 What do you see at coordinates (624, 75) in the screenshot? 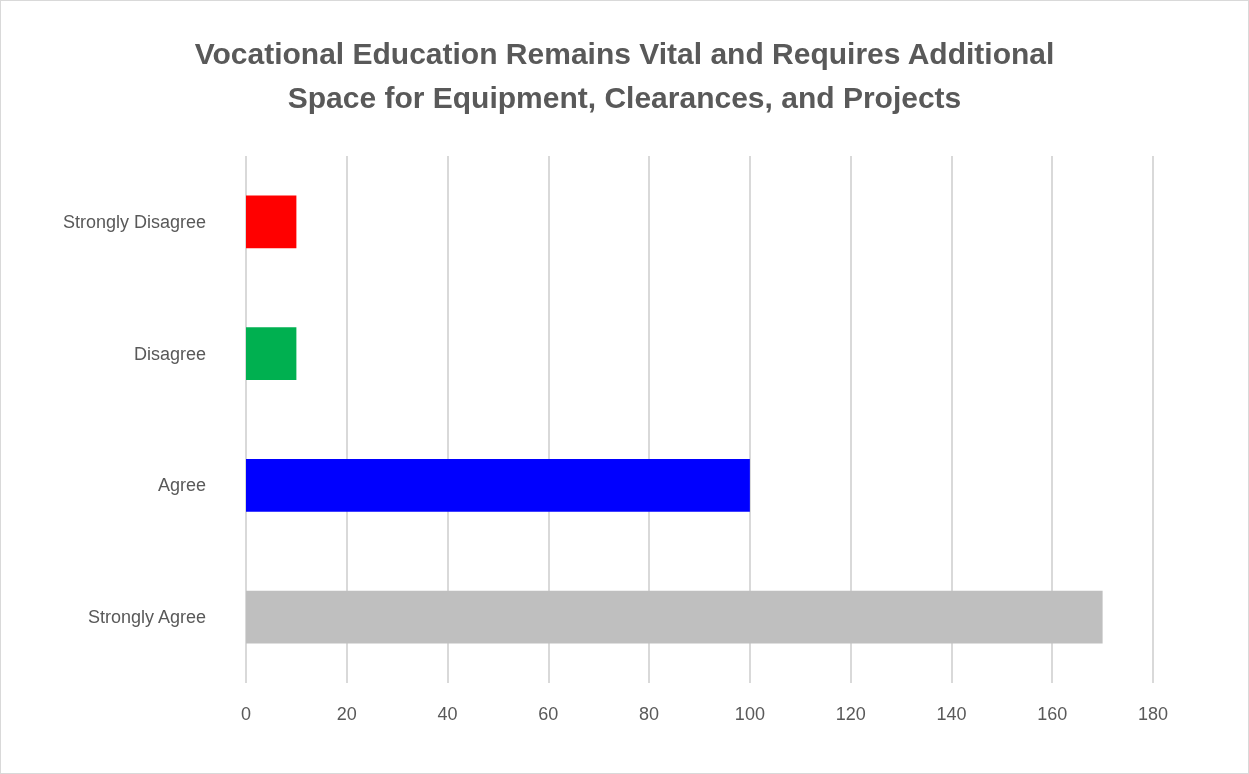
I see `chart-title: Vocational Education Remains Vital and Requires Additional Space for Equipment, Clearances, and Projects` at bounding box center [624, 75].